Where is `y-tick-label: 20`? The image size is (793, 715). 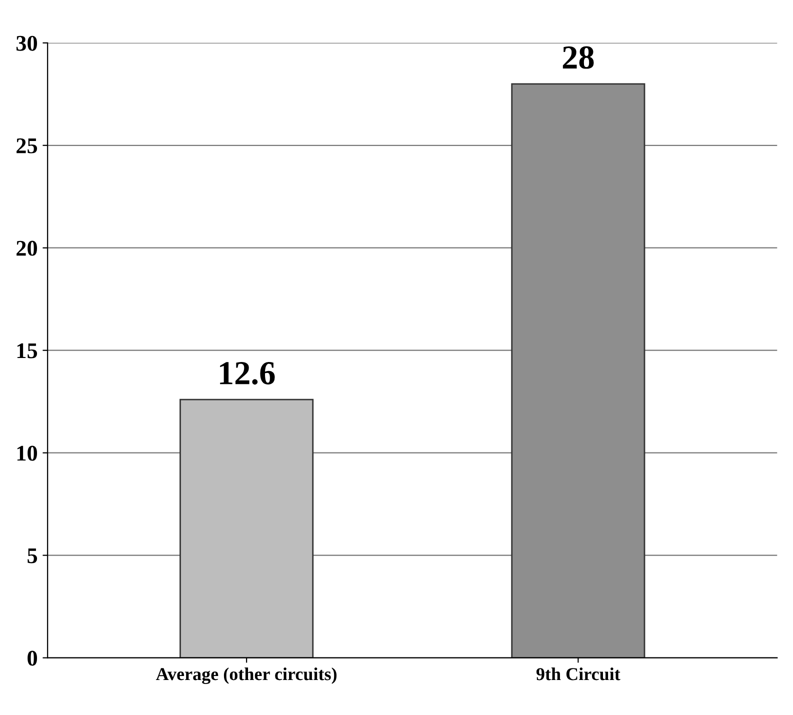 y-tick-label: 20 is located at coordinates (27, 248).